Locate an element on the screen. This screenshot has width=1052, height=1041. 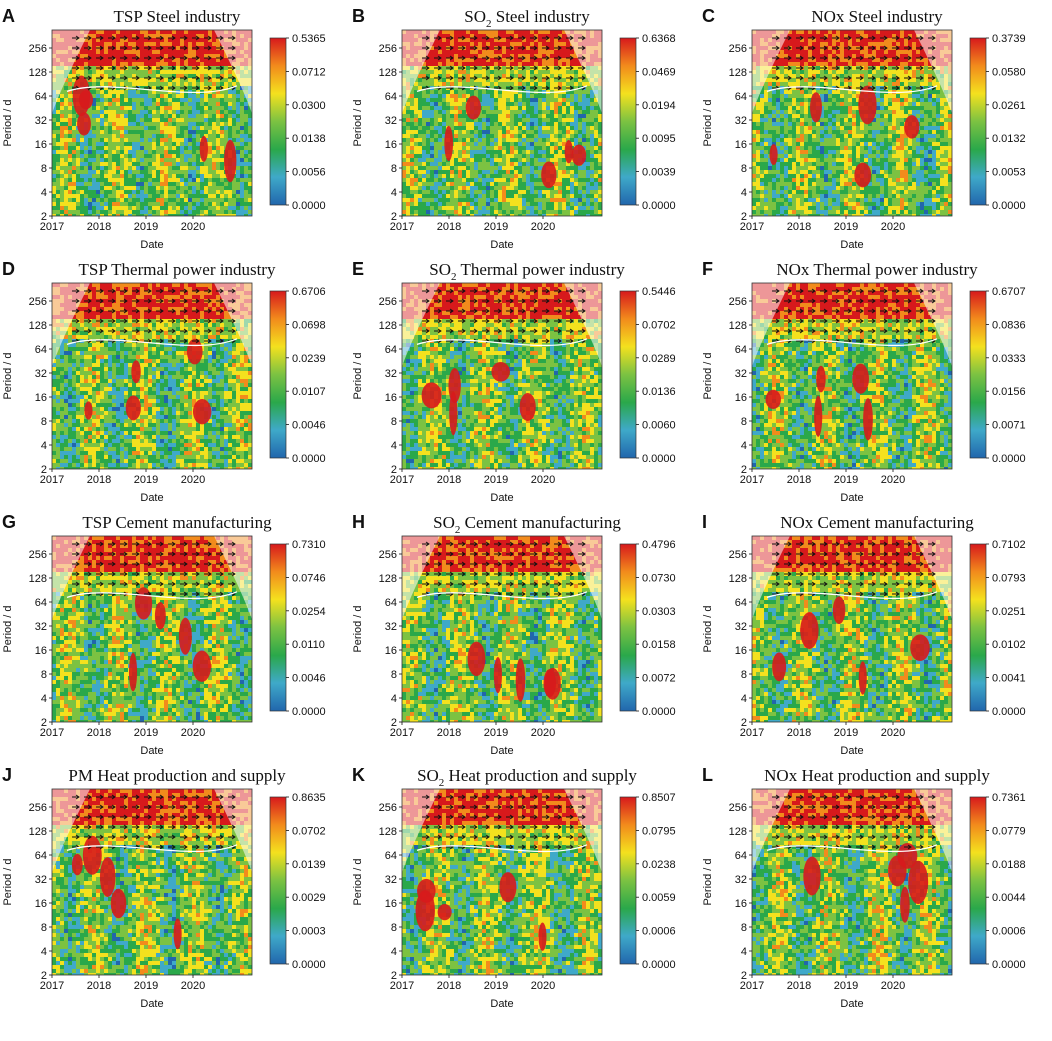
colorbar-tick-label: 0.0303 is located at coordinates (659, 612).